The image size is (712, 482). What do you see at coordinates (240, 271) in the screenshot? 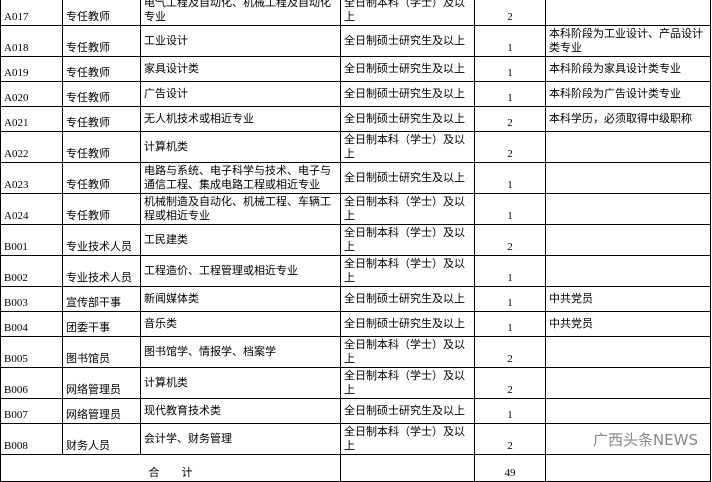
I see `major: 工程造价、工程管理或相近专业` at bounding box center [240, 271].